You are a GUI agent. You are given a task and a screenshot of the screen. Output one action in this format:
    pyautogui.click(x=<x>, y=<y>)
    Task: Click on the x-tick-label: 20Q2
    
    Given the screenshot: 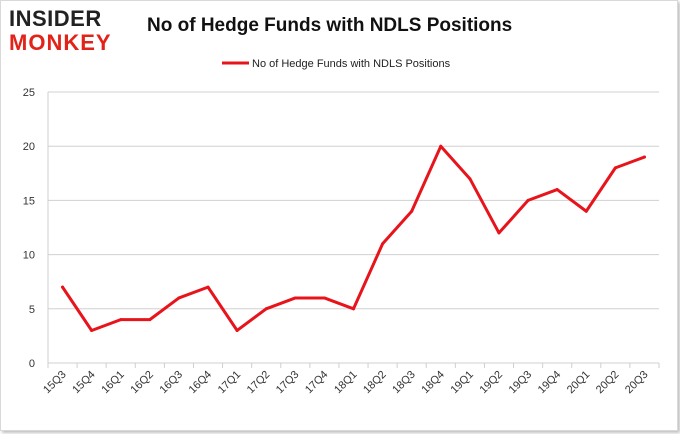 What is the action you would take?
    pyautogui.click(x=608, y=383)
    